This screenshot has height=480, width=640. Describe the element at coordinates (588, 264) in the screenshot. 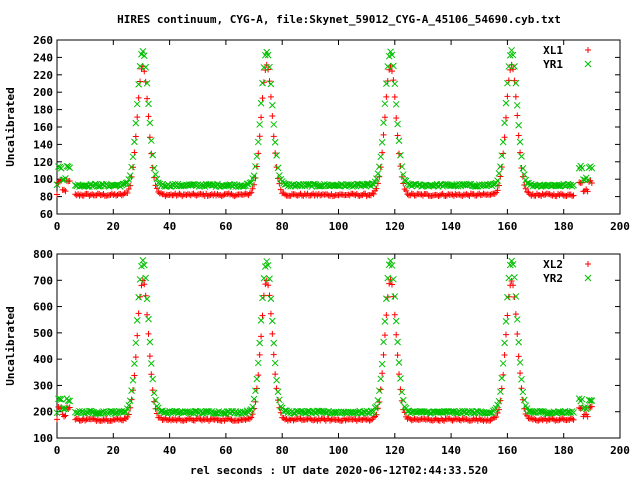

I see `lower-legend-marker-XL2` at that location.